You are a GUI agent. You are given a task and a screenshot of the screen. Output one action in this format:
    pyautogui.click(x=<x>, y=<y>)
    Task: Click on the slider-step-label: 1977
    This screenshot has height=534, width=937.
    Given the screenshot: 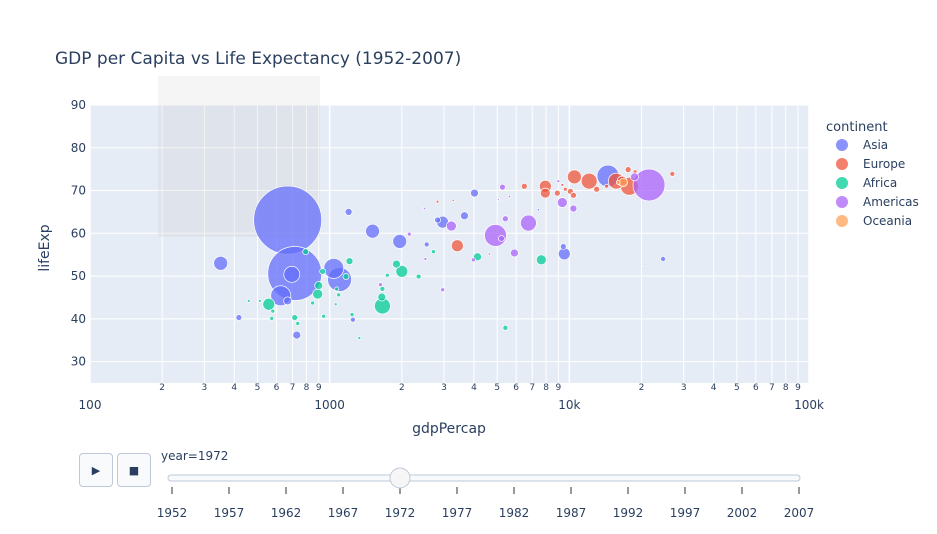 What is the action you would take?
    pyautogui.click(x=457, y=513)
    